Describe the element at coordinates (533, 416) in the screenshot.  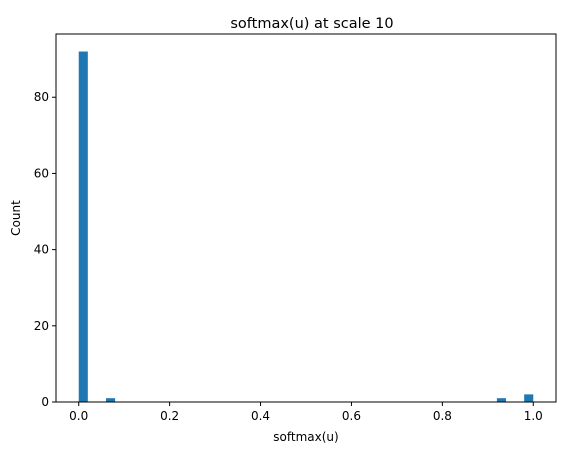
I see `x-tick-label: 1.0` at that location.